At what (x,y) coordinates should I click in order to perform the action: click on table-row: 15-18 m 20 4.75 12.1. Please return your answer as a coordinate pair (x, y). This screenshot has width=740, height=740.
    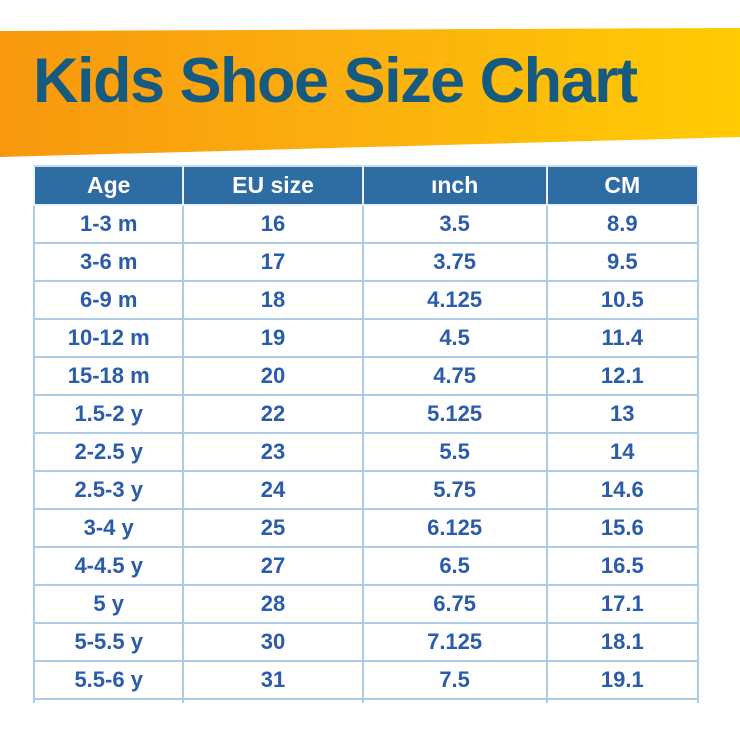
    Looking at the image, I should click on (366, 376).